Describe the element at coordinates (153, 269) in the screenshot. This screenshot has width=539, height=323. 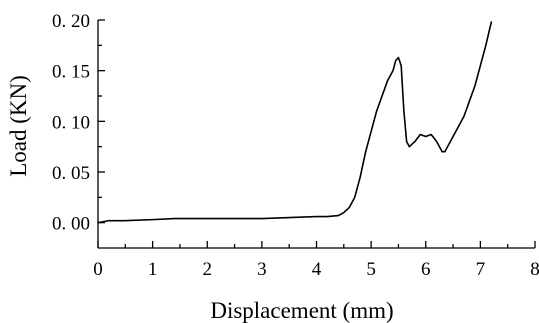
I see `x-tick-label: 1` at that location.